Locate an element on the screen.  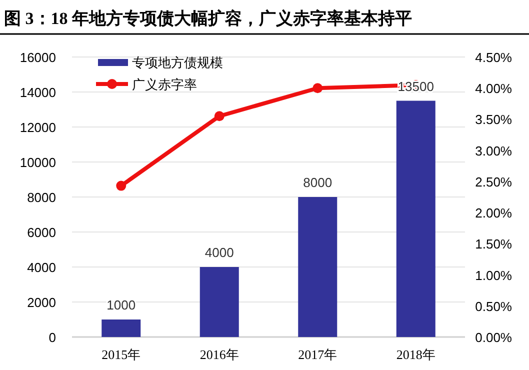
y-tick-label: 10000 is located at coordinates (38, 162).